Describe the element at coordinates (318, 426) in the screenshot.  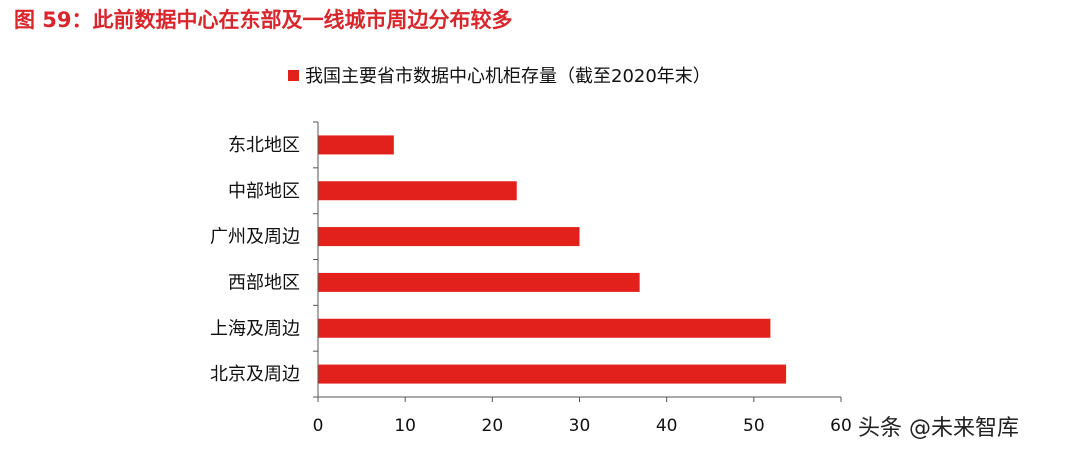
I see `x-tick-label: 0` at that location.